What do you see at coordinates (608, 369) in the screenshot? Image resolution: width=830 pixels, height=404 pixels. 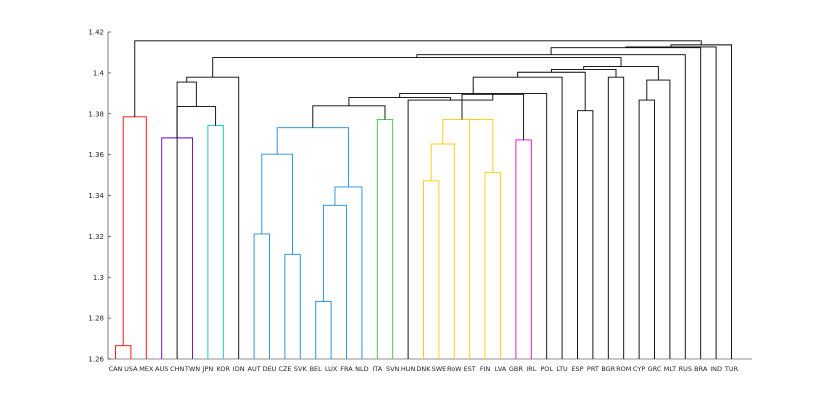 I see `leaf-label: BGR` at bounding box center [608, 369].